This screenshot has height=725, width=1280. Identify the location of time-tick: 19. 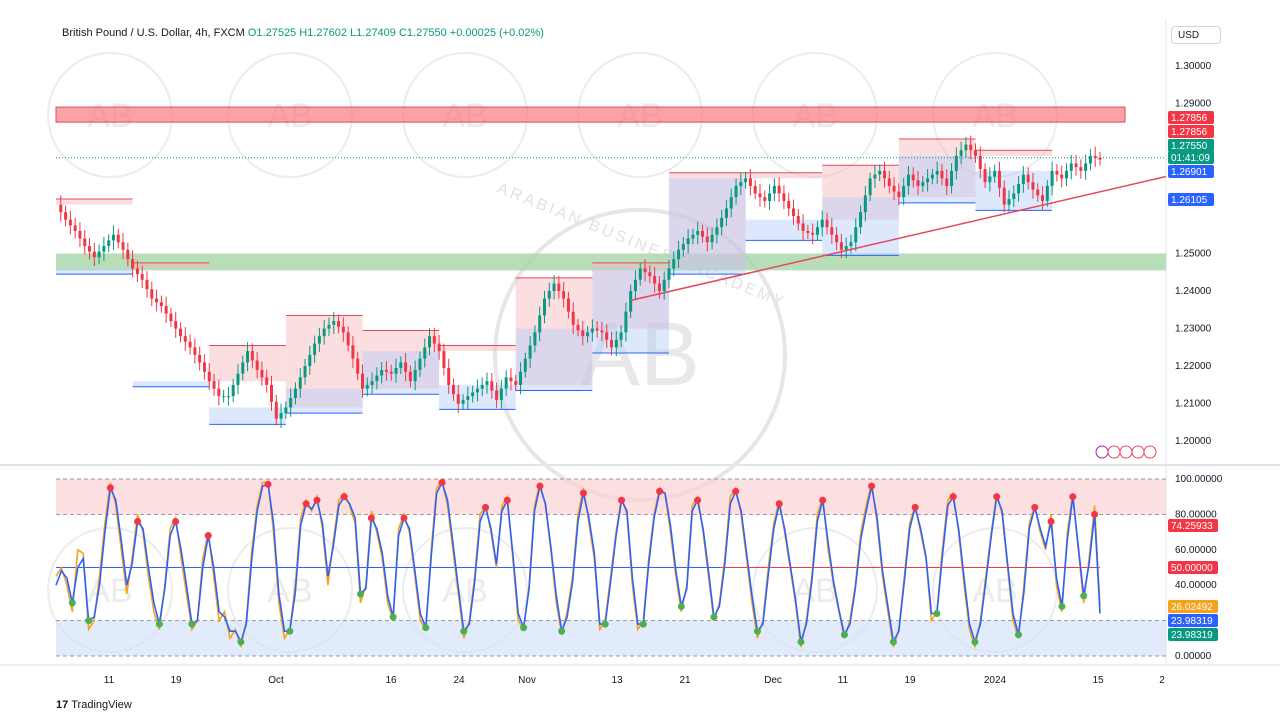
(910, 680).